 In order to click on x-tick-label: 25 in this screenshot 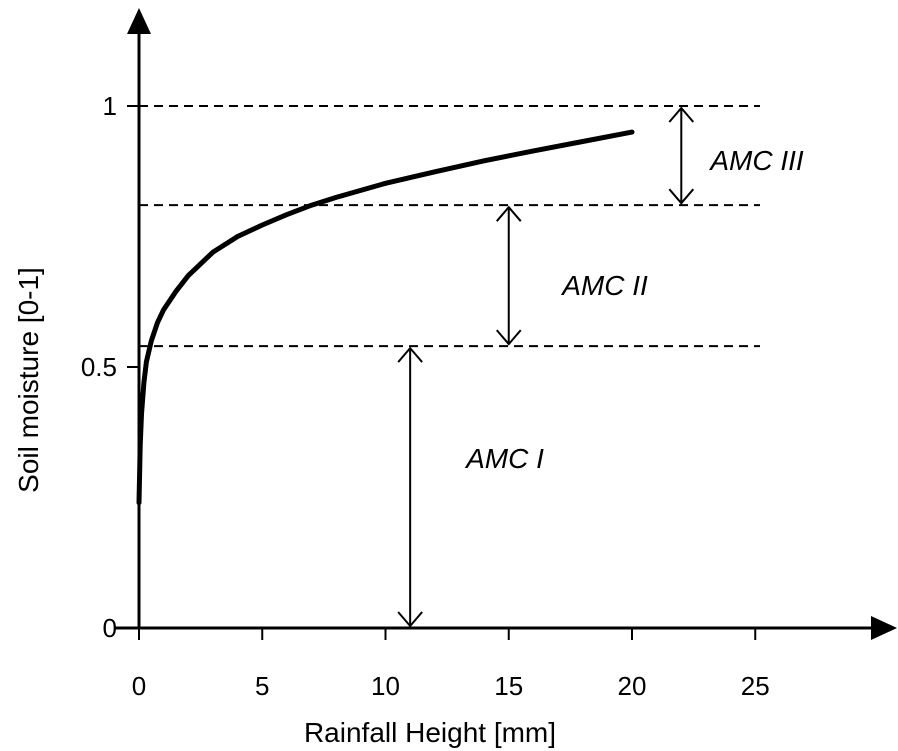, I will do `click(755, 686)`.